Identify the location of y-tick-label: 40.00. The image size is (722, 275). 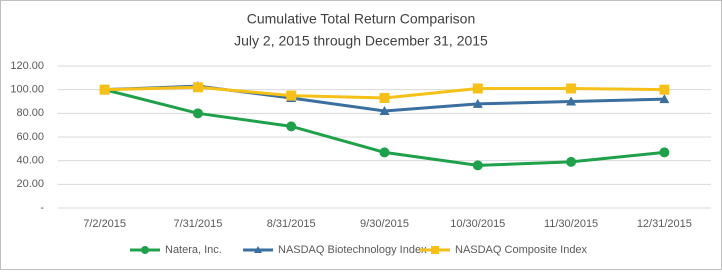
(30, 161).